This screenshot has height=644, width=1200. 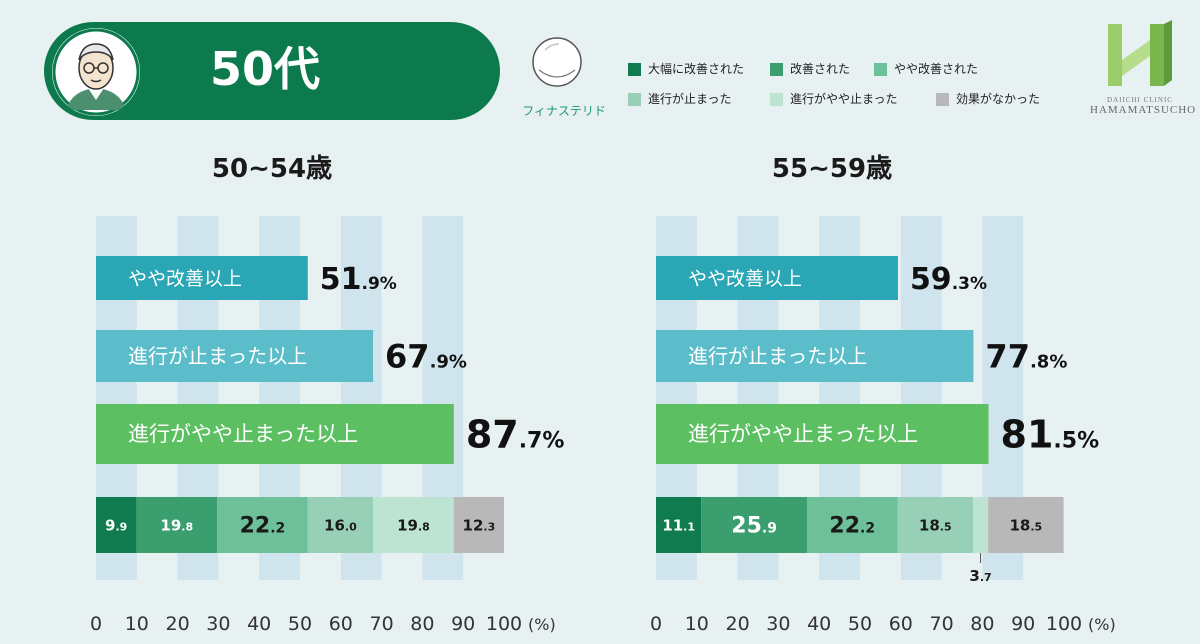 I want to click on stacked-value-label: 16.0, so click(x=340, y=525).